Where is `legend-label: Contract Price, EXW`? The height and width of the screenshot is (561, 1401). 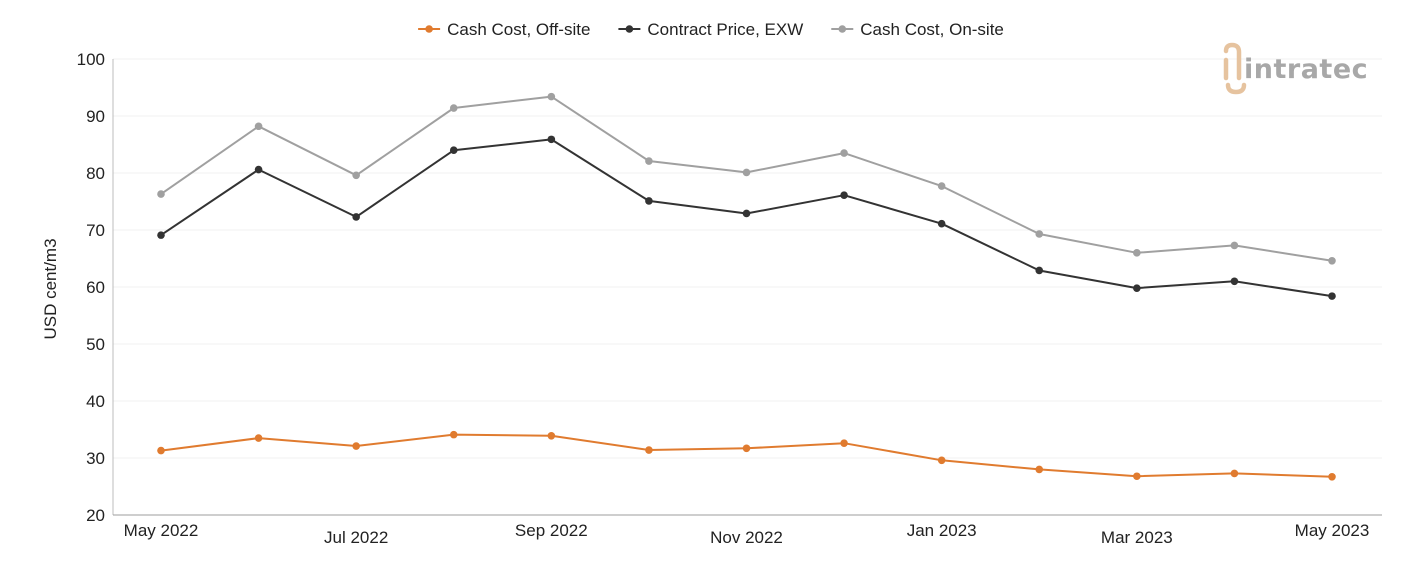
legend-label: Contract Price, EXW is located at coordinates (725, 29).